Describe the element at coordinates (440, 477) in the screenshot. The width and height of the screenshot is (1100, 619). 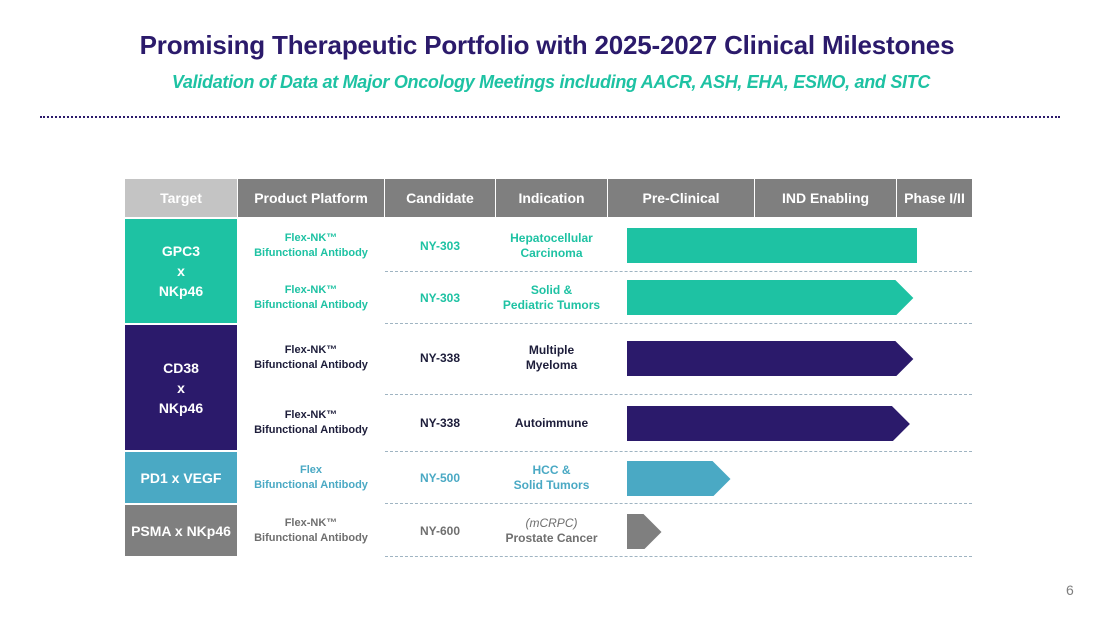
I see `row4-candidate: NY-500` at that location.